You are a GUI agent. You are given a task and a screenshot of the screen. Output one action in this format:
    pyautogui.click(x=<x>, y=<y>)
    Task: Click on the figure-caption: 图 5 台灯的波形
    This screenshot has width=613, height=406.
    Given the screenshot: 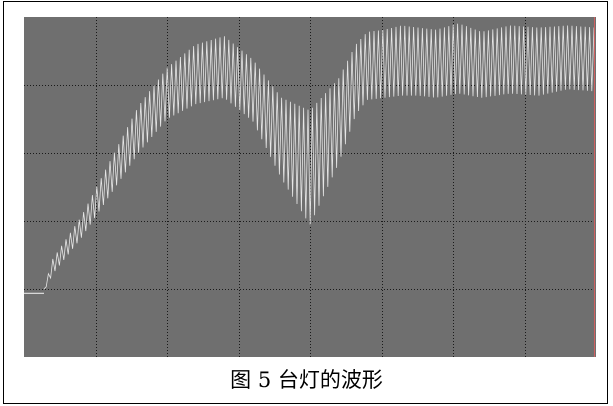 What is the action you would take?
    pyautogui.click(x=306, y=380)
    